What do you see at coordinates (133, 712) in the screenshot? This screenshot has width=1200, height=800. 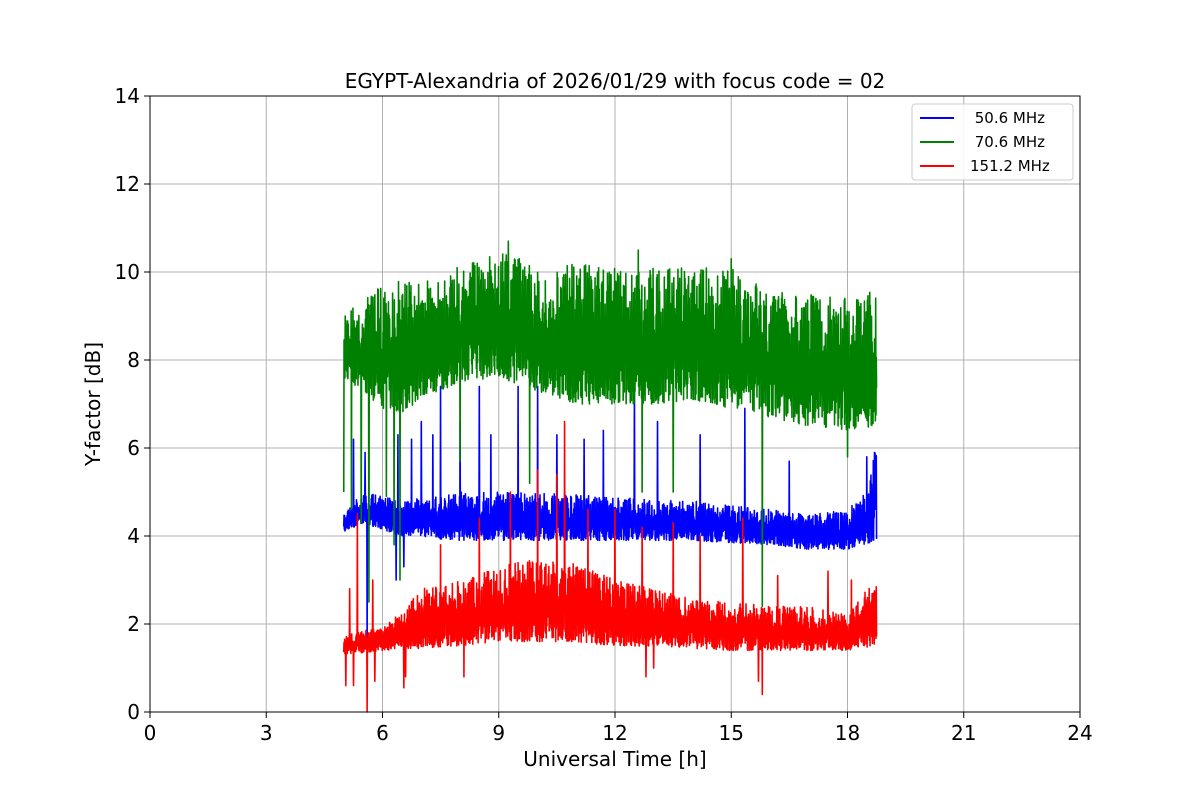 I see `y-tick-label: 0` at bounding box center [133, 712].